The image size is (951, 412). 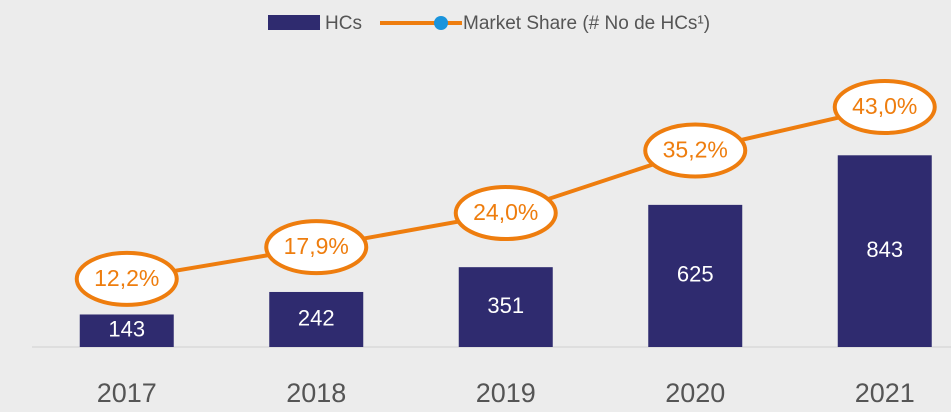 I want to click on legend-label: HCs, so click(x=343, y=23).